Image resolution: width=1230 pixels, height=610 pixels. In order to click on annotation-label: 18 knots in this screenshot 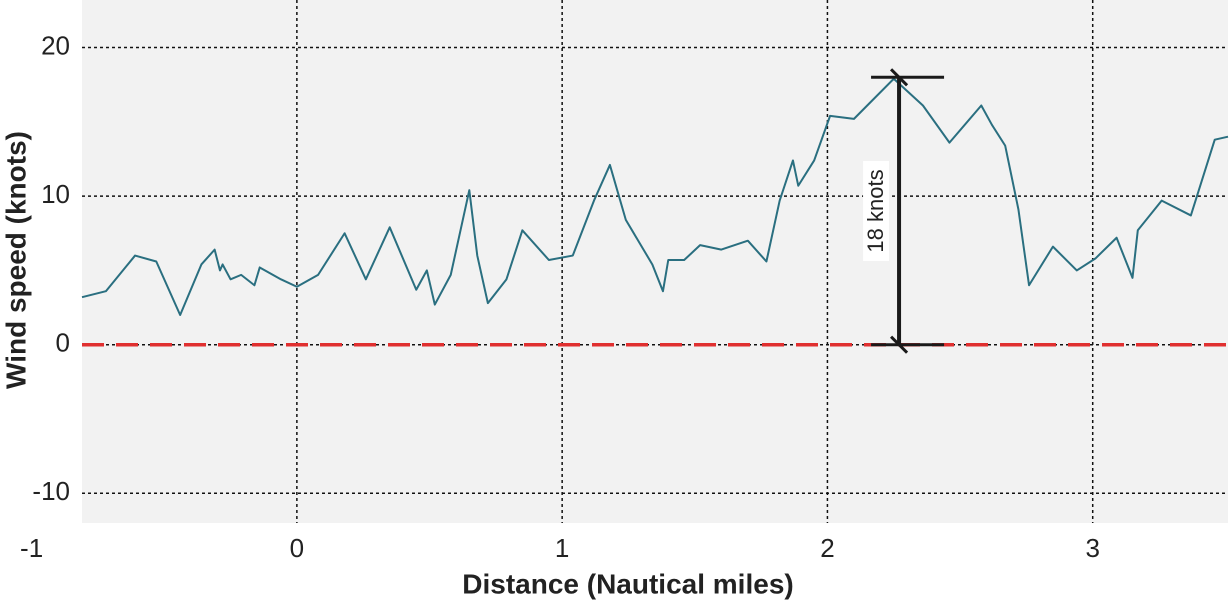, I will do `click(875, 210)`.